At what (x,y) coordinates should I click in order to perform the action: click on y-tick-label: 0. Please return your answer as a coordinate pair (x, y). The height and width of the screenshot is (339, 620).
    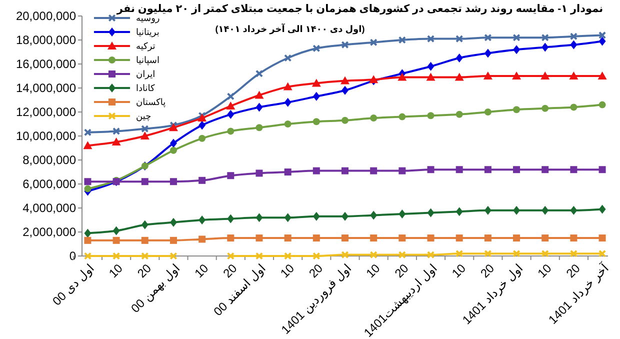
    Looking at the image, I should click on (72, 256).